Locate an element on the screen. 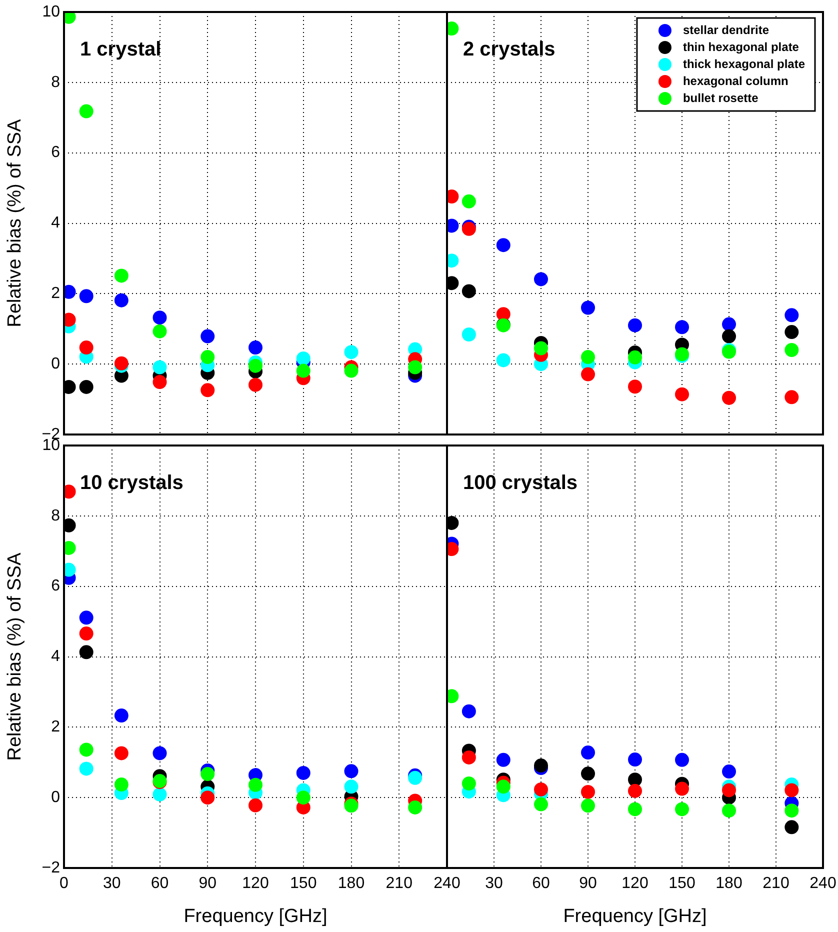 The width and height of the screenshot is (838, 932). text: 10 crystals is located at coordinates (132, 483).